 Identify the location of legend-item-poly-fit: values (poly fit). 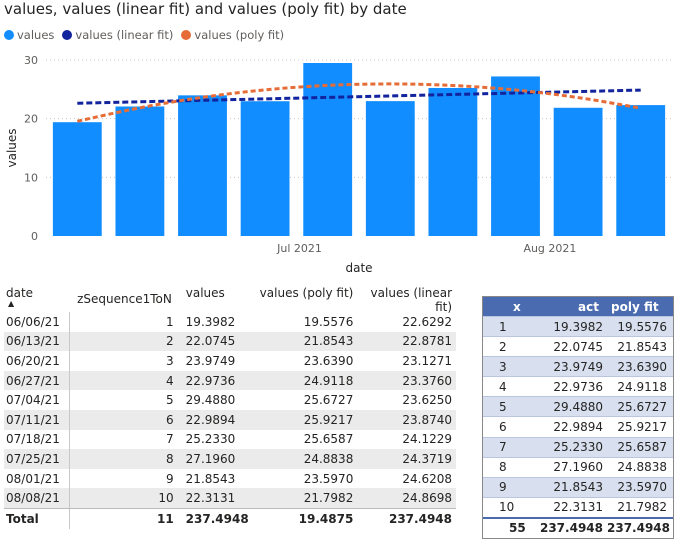
(232, 35).